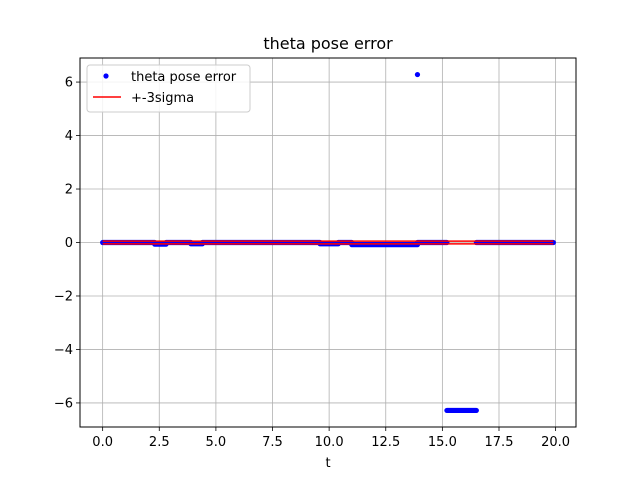 This screenshot has height=480, width=640. I want to click on y-tick-label: 0, so click(69, 243).